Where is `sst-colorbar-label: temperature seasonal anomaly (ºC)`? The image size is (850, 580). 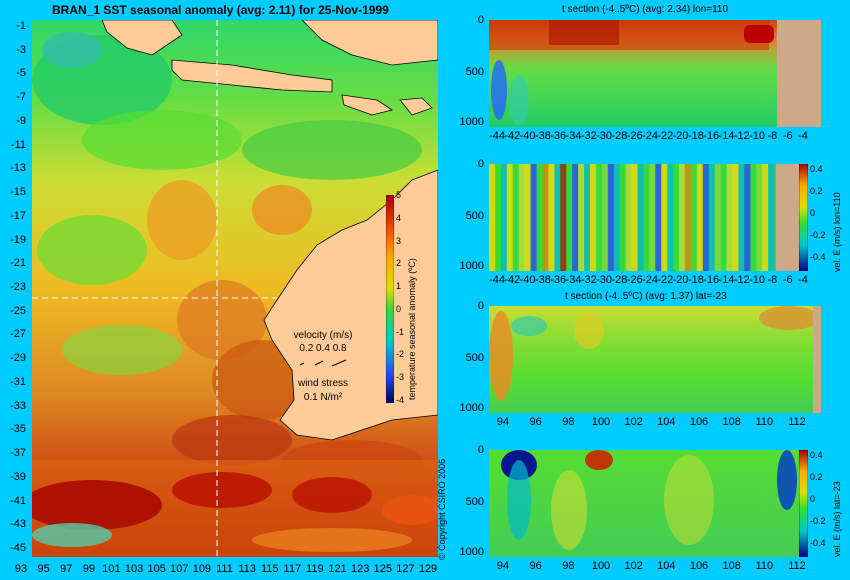
sst-colorbar-label: temperature seasonal anomaly (ºC) is located at coordinates (412, 329).